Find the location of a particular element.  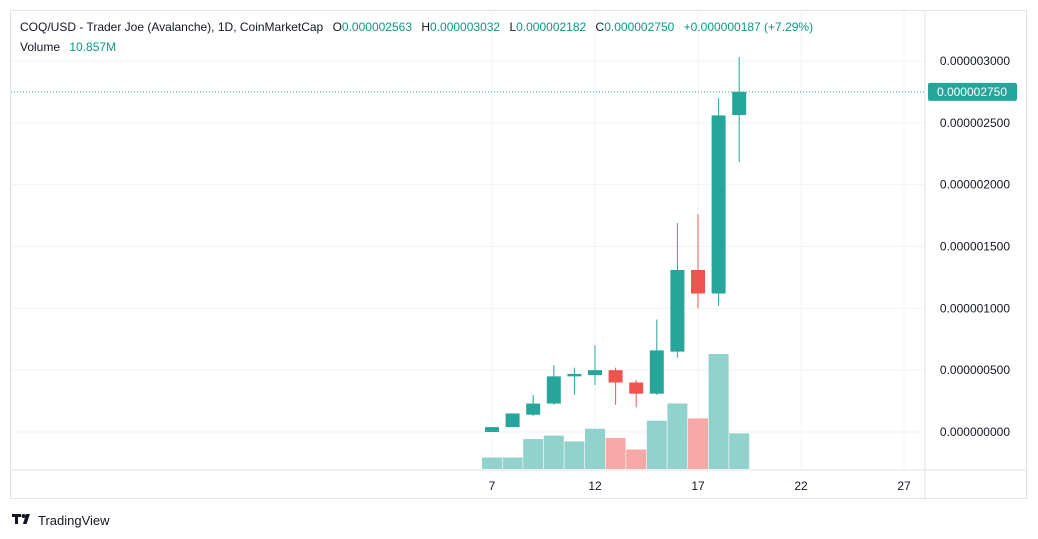

volume-layer is located at coordinates (616, 411).